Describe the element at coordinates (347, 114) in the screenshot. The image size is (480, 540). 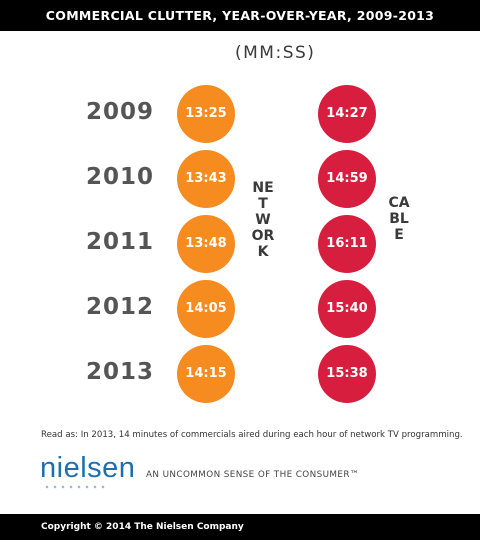
I see `cable-value-2009: 14:27` at that location.